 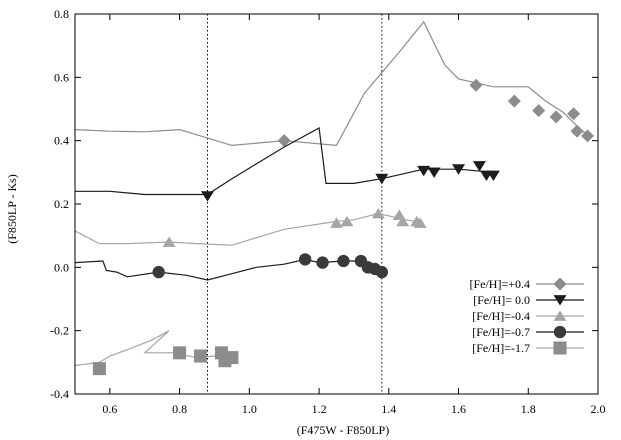 What do you see at coordinates (343, 430) in the screenshot?
I see `x-axis-label: (F475W - F850LP)` at bounding box center [343, 430].